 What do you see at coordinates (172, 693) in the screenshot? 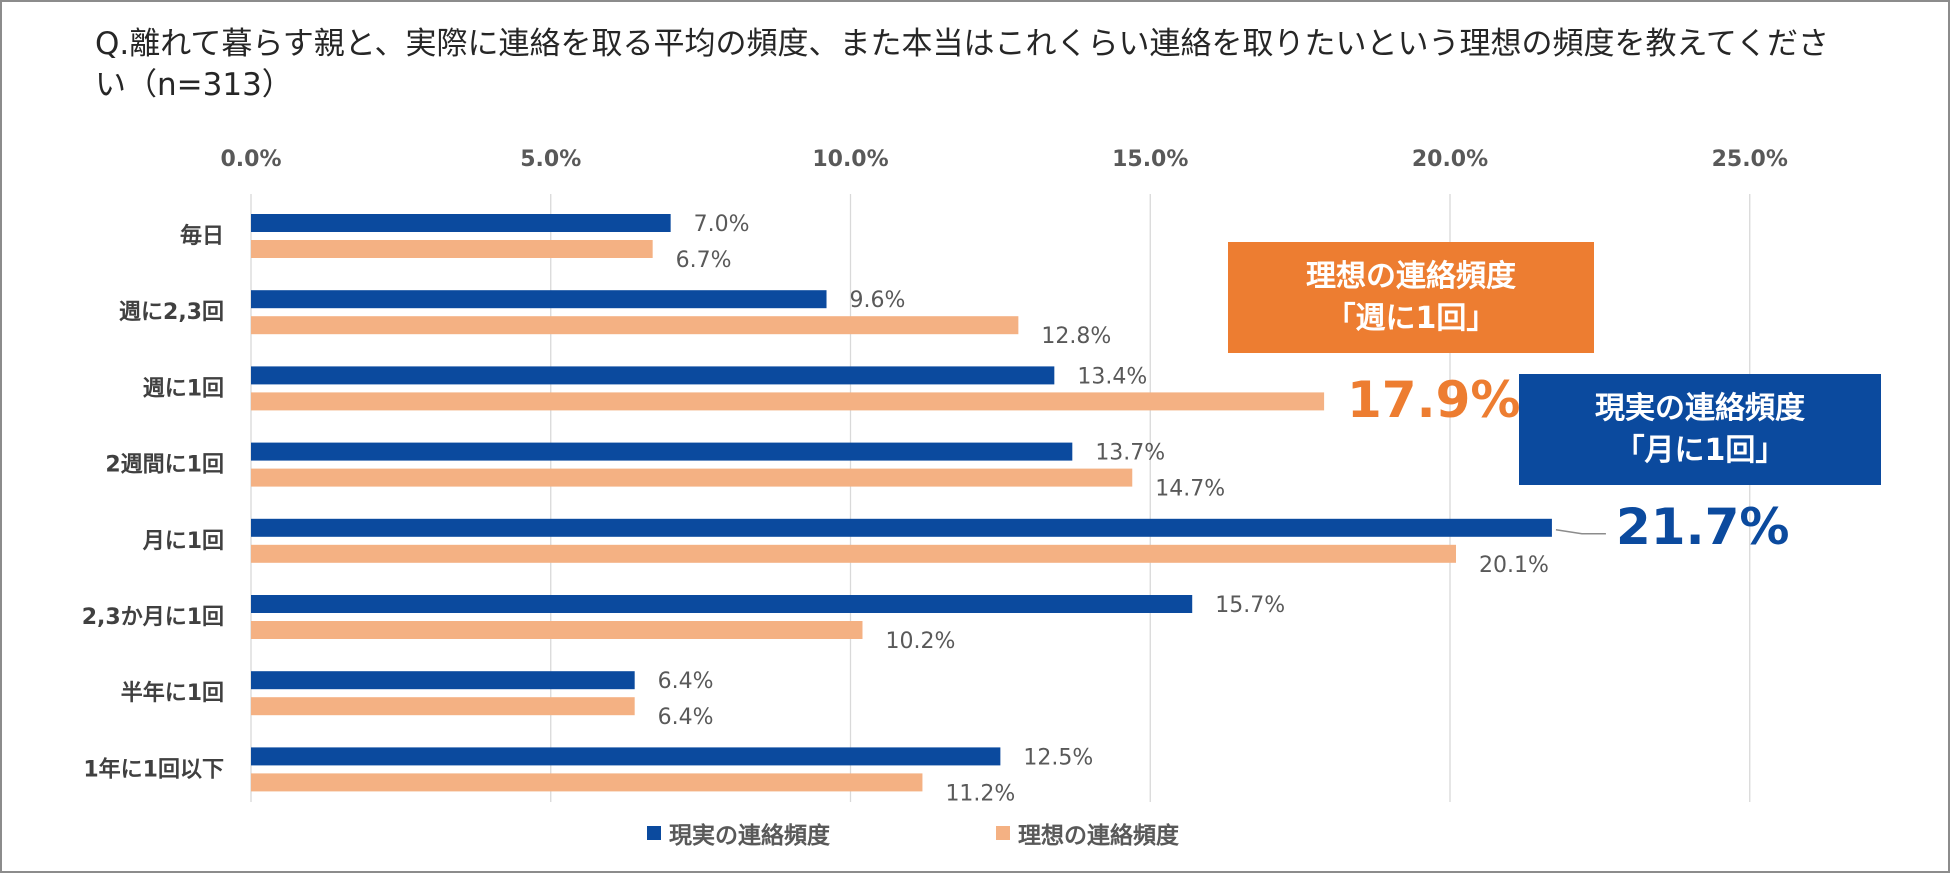
I see `category-label-6: 半年に1回` at bounding box center [172, 693].